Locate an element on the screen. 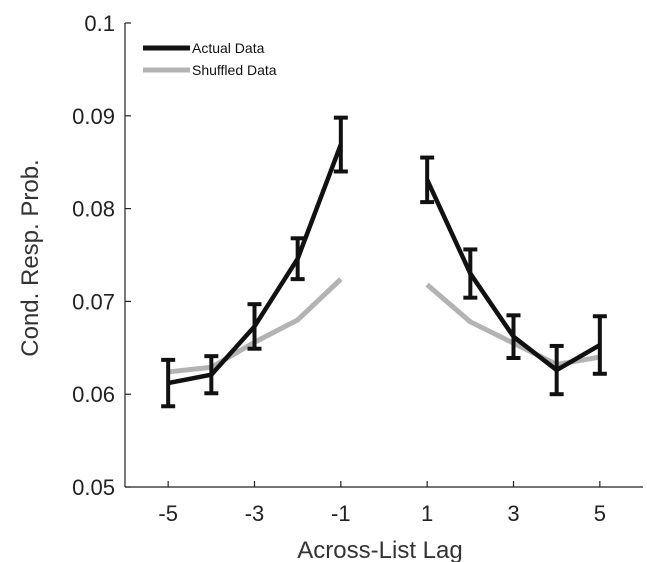 The height and width of the screenshot is (562, 647). y-tick-label: 0.09 is located at coordinates (93, 116).